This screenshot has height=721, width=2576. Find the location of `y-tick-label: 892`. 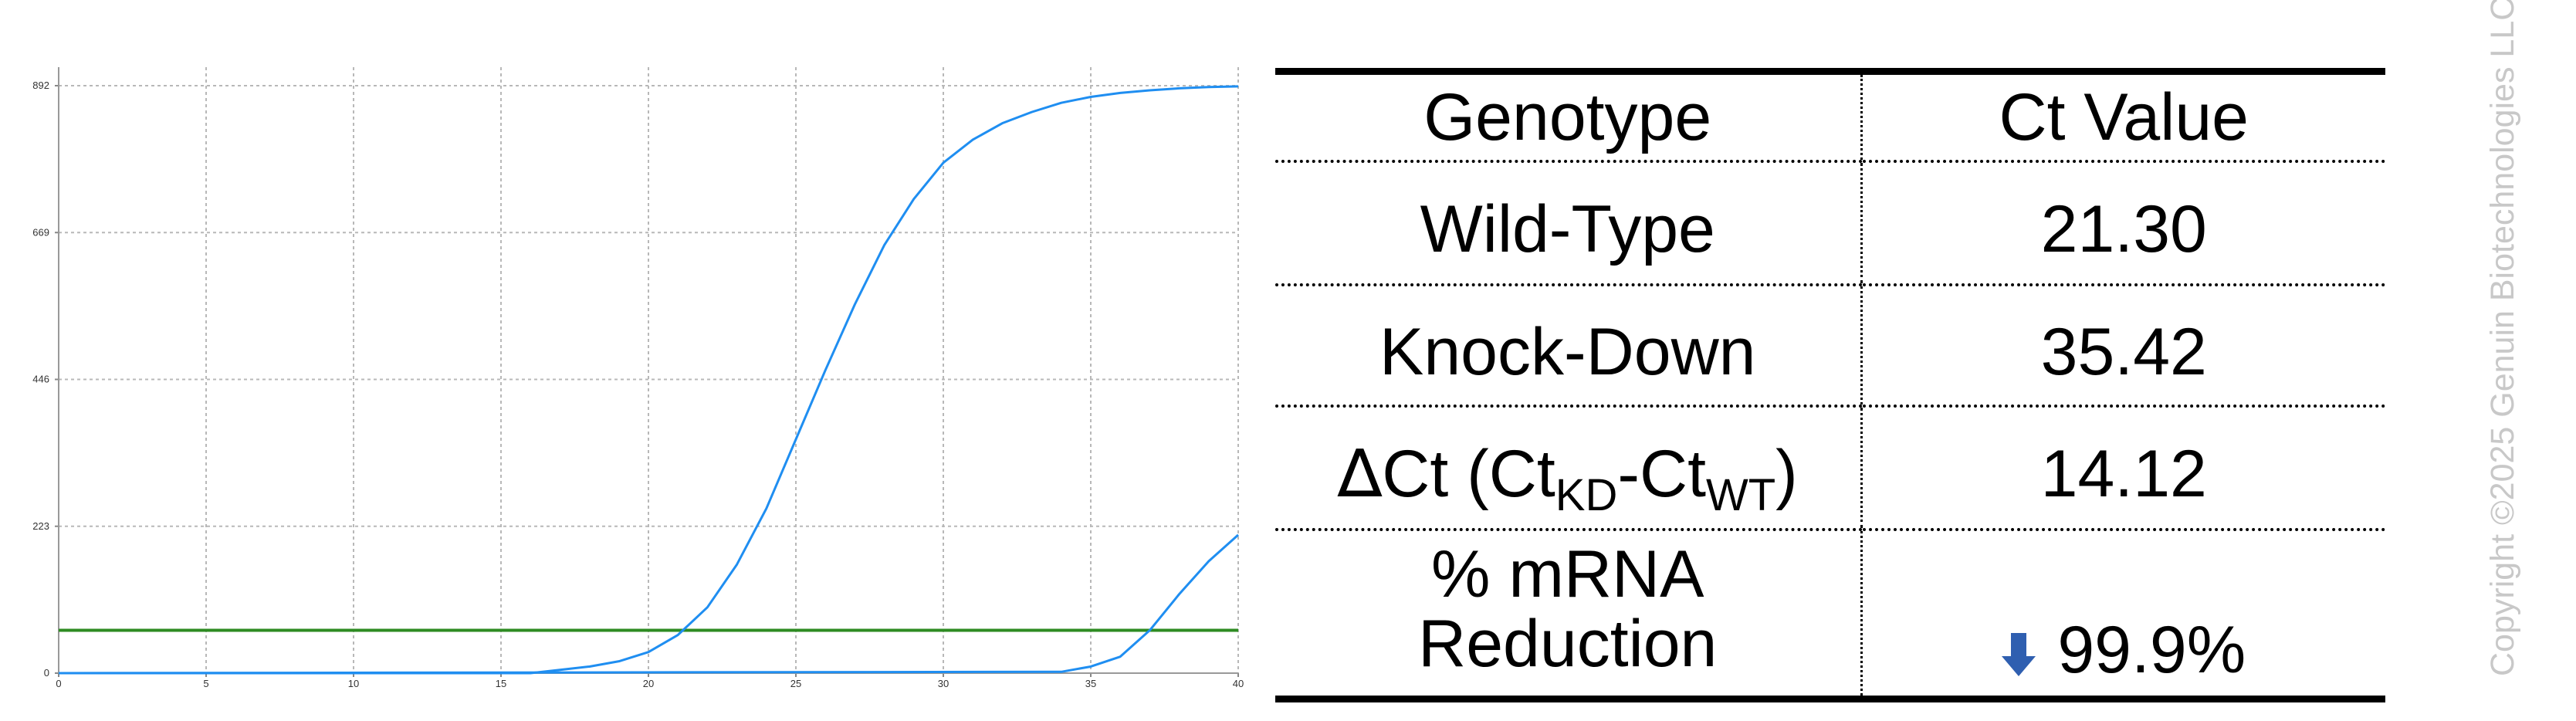

y-tick-label: 892 is located at coordinates (40, 86).